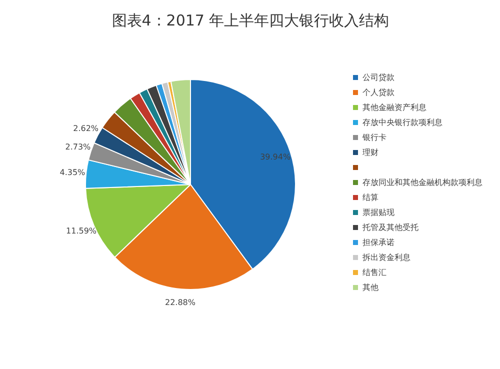  What do you see at coordinates (378, 212) in the screenshot?
I see `legend-label: 票据贴现` at bounding box center [378, 212].